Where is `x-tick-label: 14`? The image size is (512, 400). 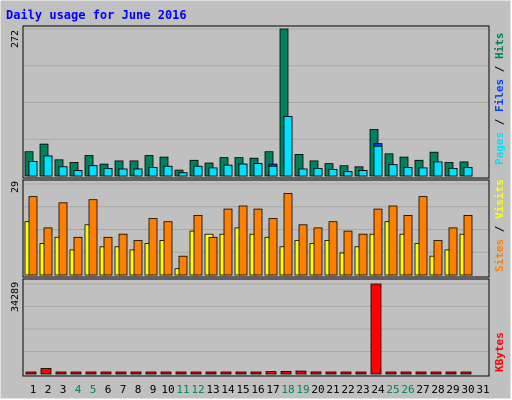
x-tick-label: 14 is located at coordinates (228, 389).